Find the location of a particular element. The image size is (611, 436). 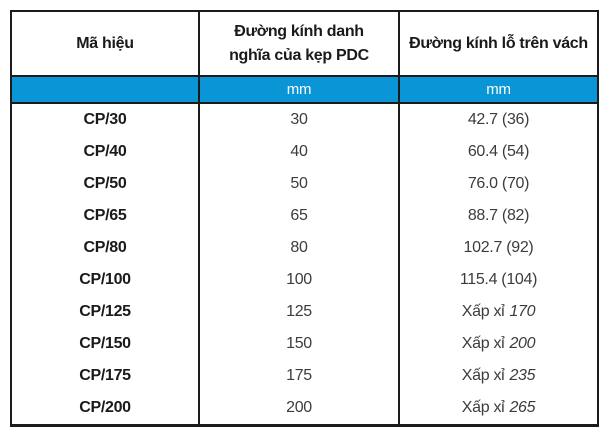

hole-cell: Xấp xỉ 265 is located at coordinates (498, 408).